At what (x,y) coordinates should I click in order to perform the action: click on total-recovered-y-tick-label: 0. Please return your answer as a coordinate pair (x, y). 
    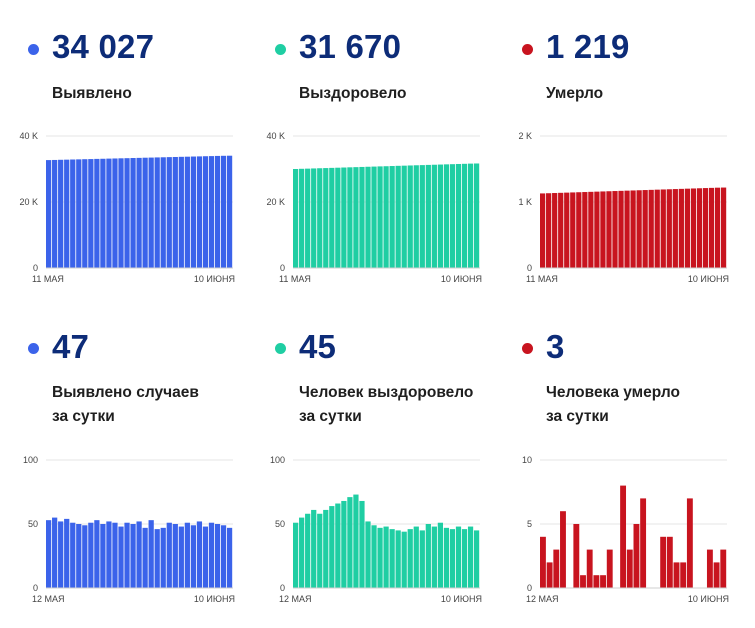
    Looking at the image, I should click on (282, 268).